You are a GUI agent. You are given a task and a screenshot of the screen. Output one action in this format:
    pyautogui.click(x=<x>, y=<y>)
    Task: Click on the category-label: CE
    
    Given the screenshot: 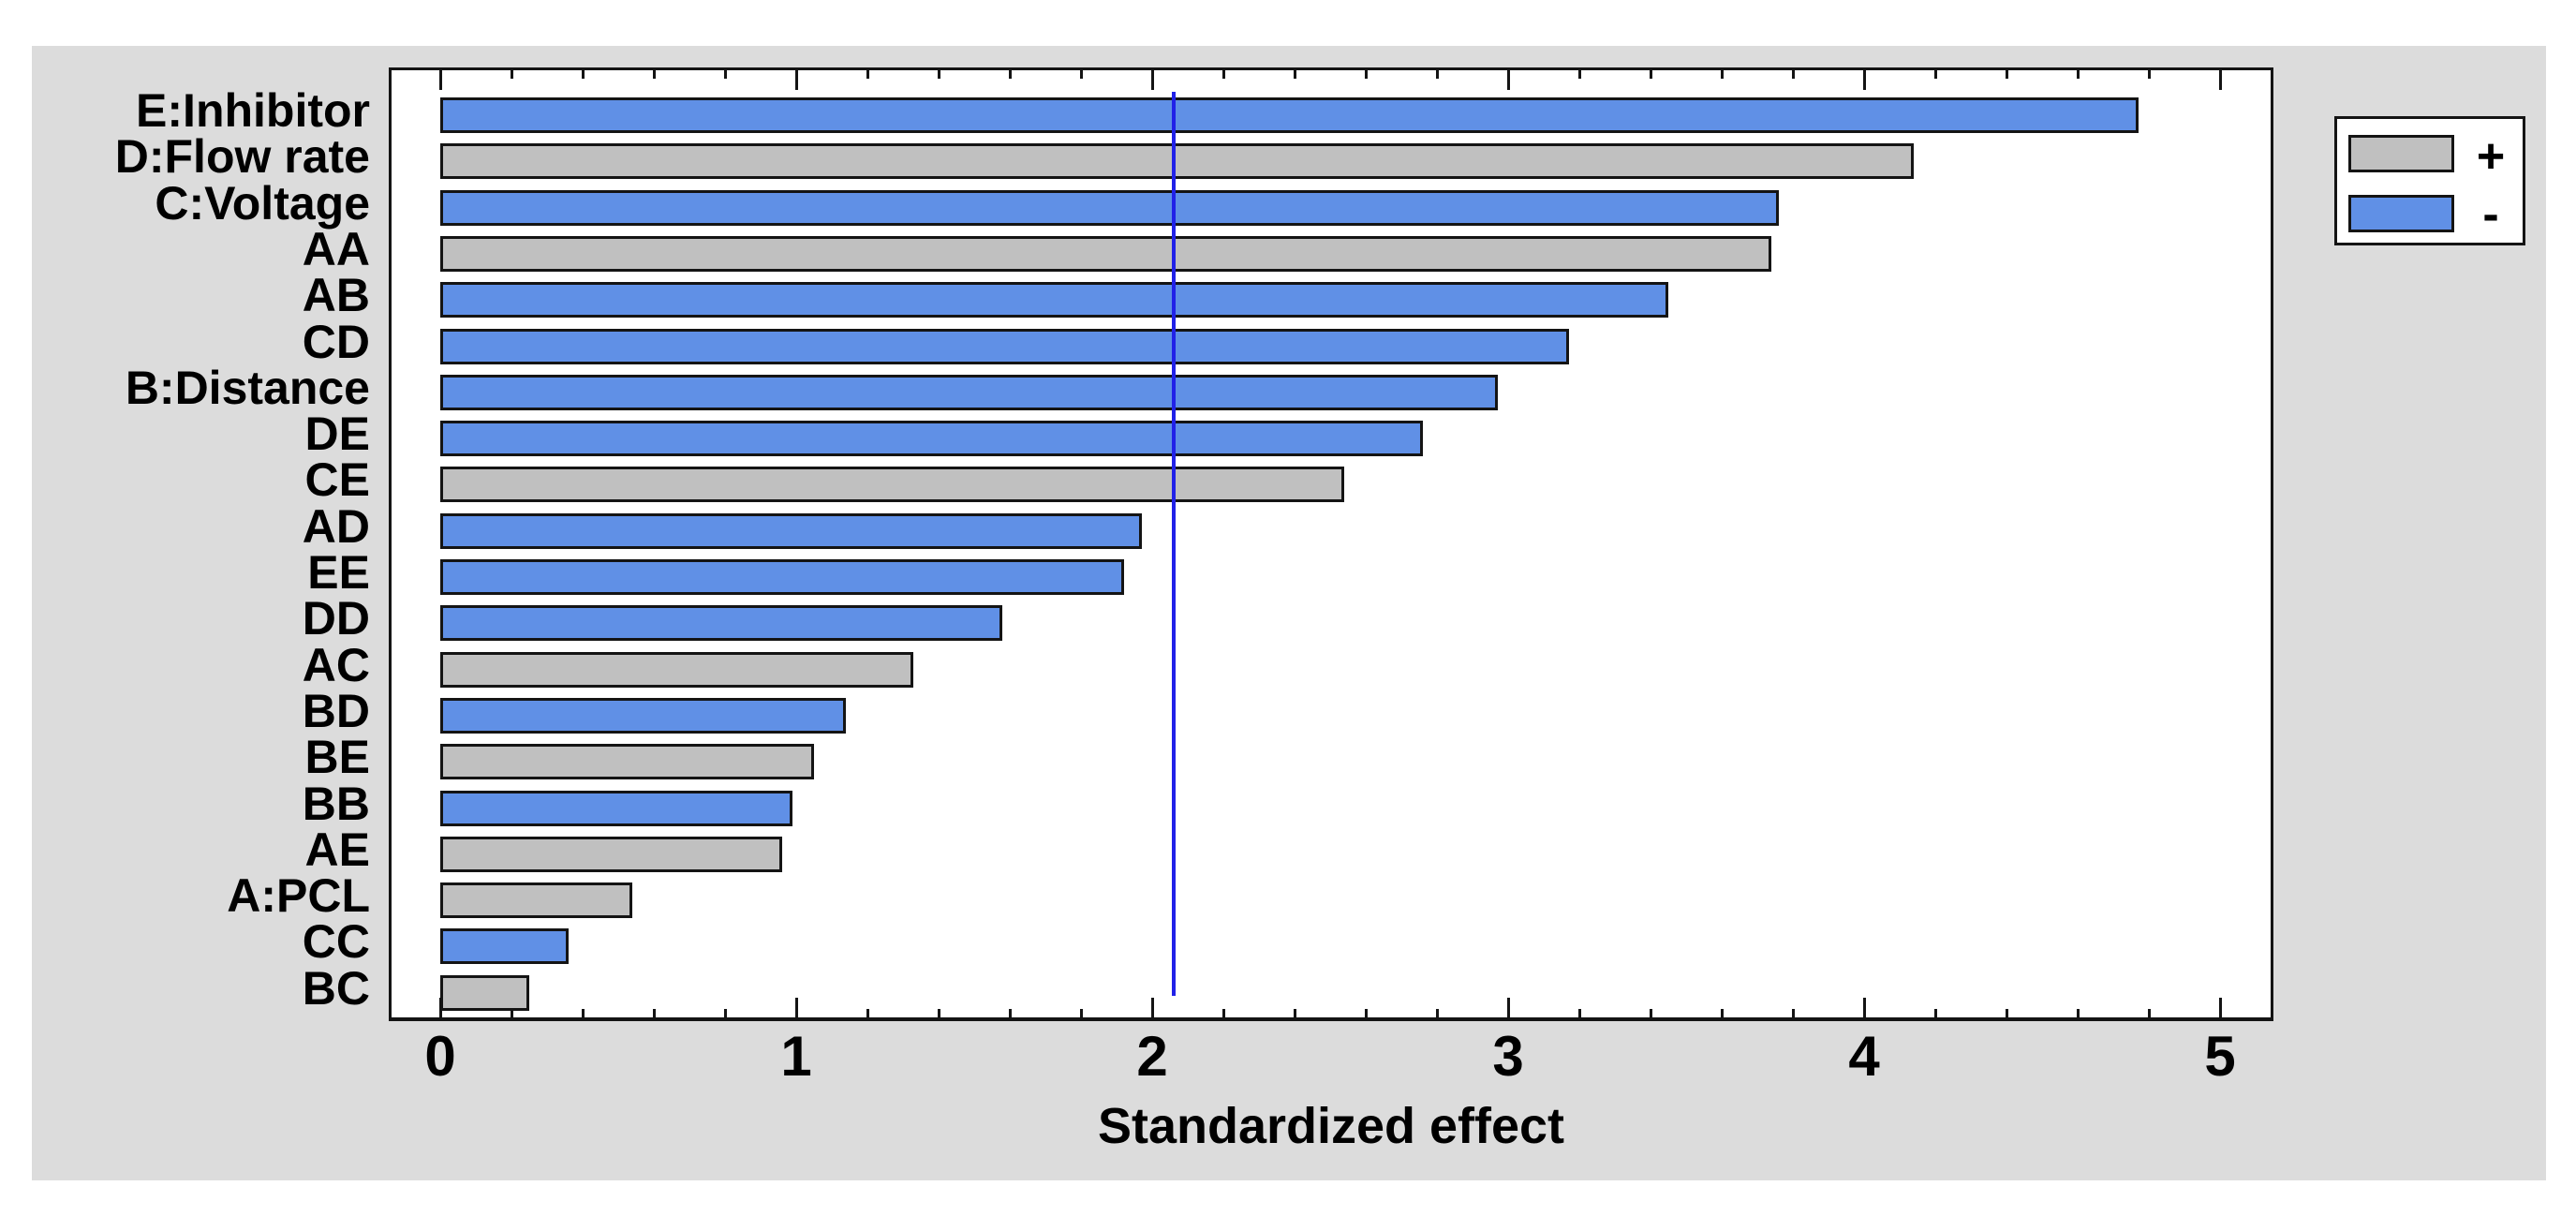 What is the action you would take?
    pyautogui.click(x=337, y=480)
    